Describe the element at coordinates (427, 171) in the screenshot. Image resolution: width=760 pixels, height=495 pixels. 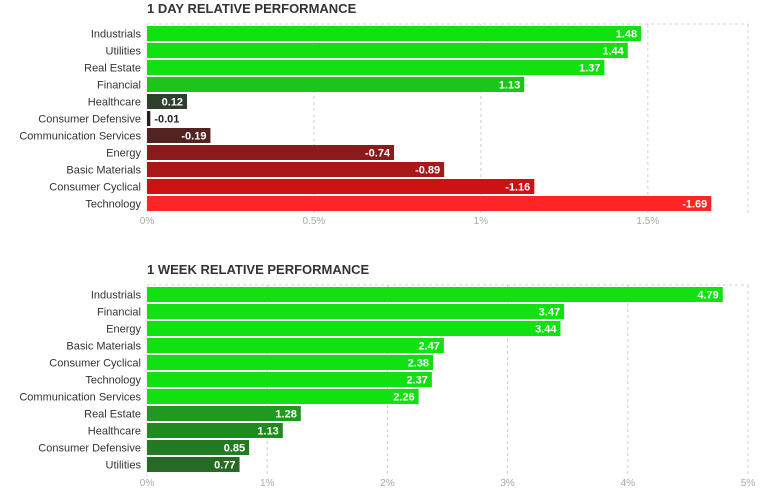
I see `day-value-label: -0.89` at that location.